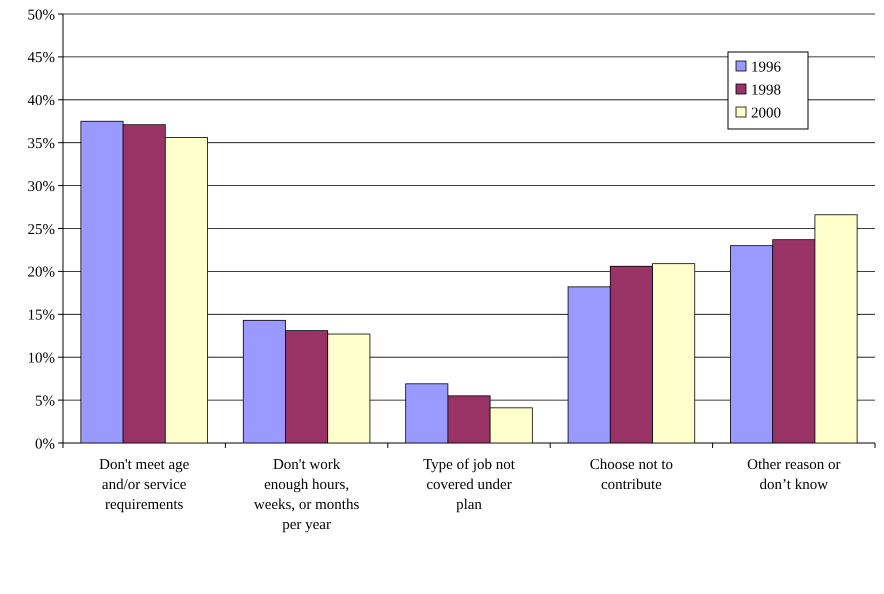 This screenshot has width=884, height=594. Describe the element at coordinates (766, 67) in the screenshot. I see `legend-label: 1996` at that location.